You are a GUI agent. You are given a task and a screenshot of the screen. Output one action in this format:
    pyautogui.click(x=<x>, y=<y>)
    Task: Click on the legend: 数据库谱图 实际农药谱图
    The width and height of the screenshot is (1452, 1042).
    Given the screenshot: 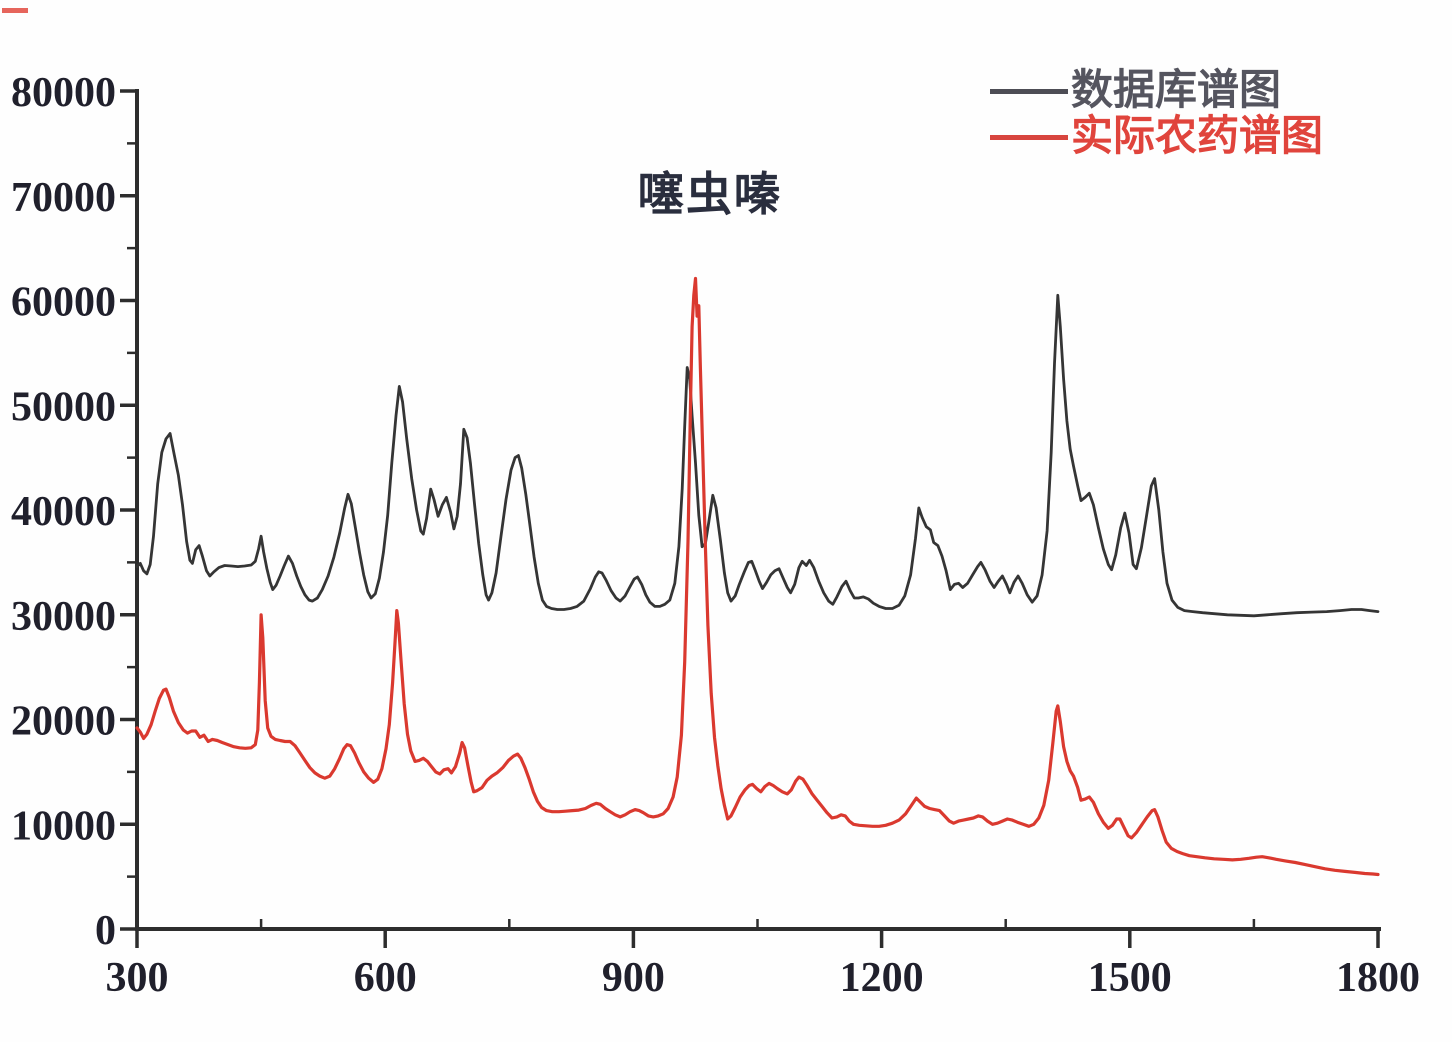 What is the action you would take?
    pyautogui.click(x=1156, y=114)
    